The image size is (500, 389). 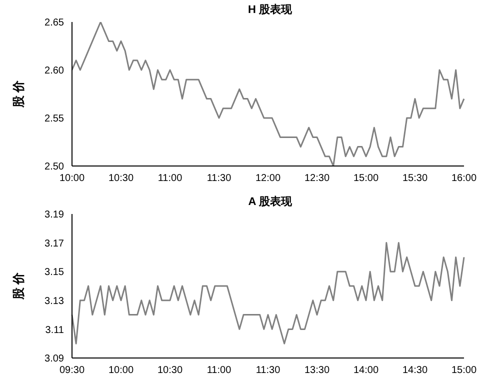 I want to click on x-tick-label: 12:00, so click(x=268, y=178).